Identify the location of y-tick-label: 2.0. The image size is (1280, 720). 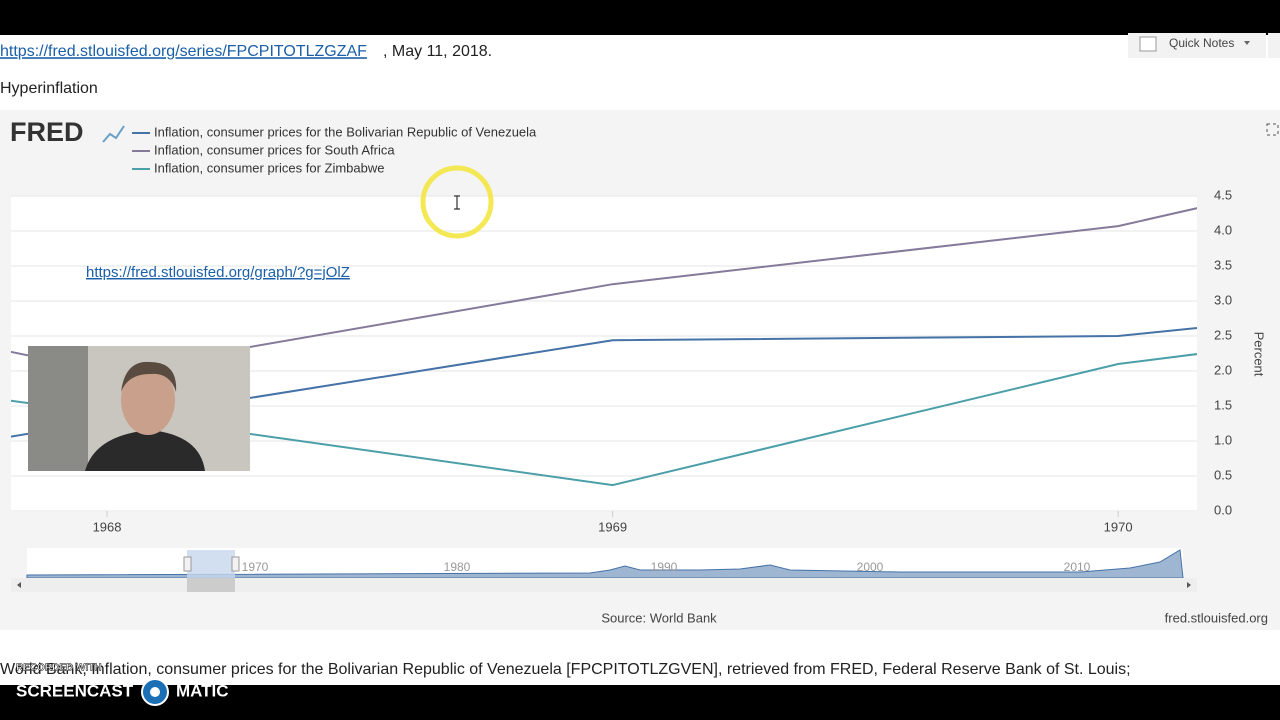
(1223, 369).